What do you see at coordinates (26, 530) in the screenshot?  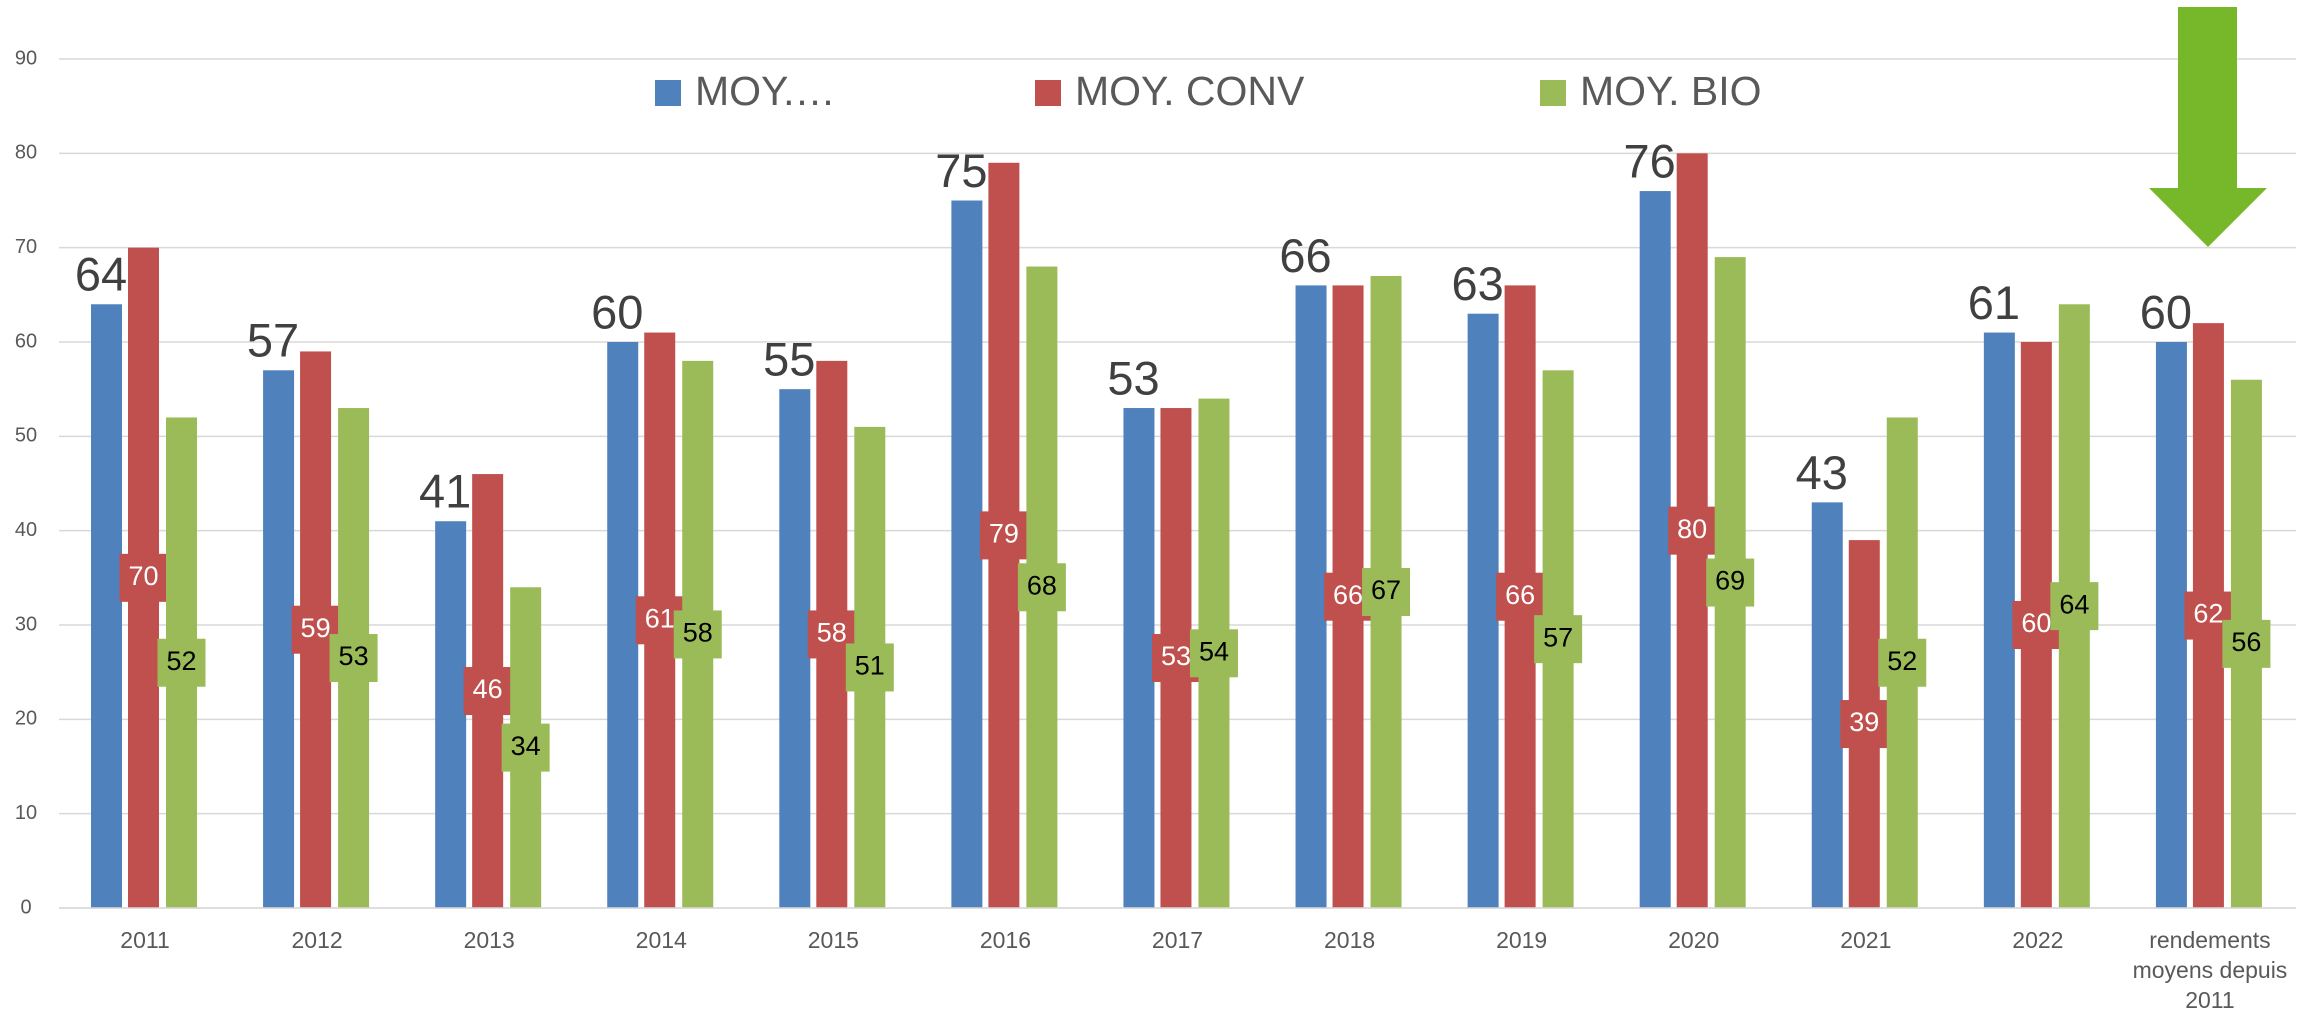 I see `y-tick-label: 40` at bounding box center [26, 530].